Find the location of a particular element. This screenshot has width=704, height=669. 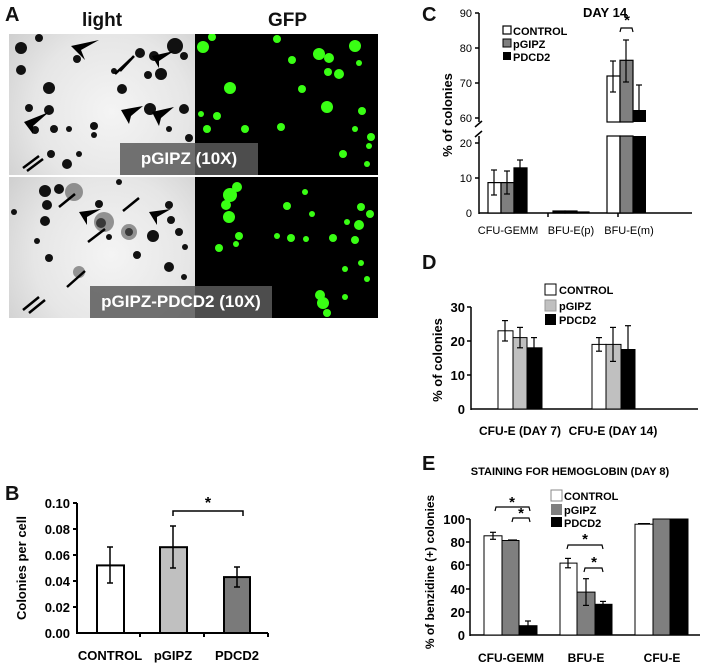

chart-d-bars is located at coordinates (566, 370).